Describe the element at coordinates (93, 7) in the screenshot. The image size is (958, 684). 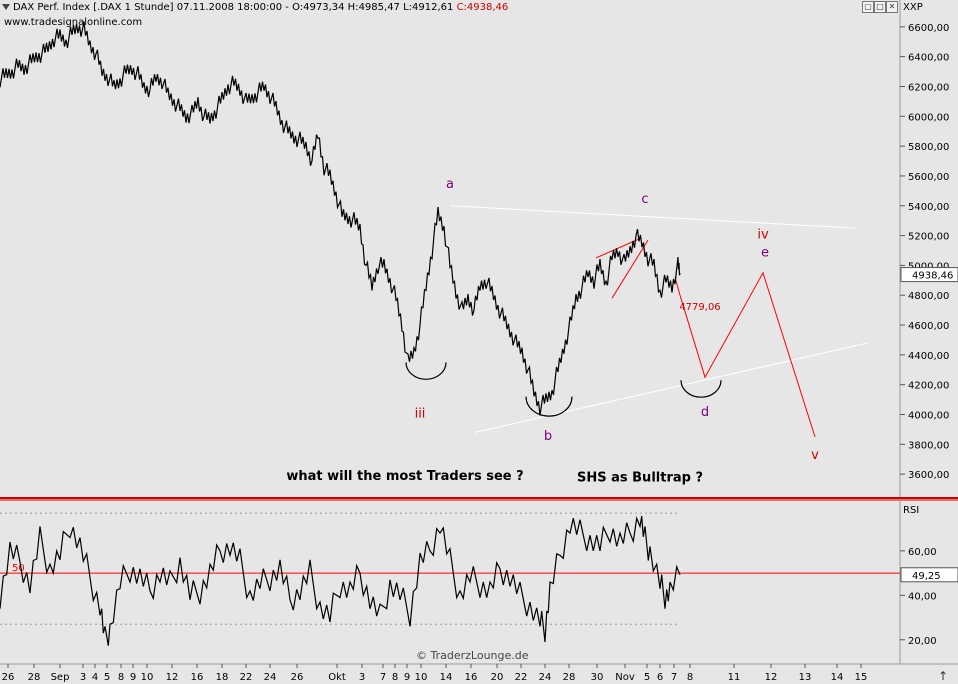
I see `instrument-title: DAX Perf. Index [.DAX 1 Stunde]` at that location.